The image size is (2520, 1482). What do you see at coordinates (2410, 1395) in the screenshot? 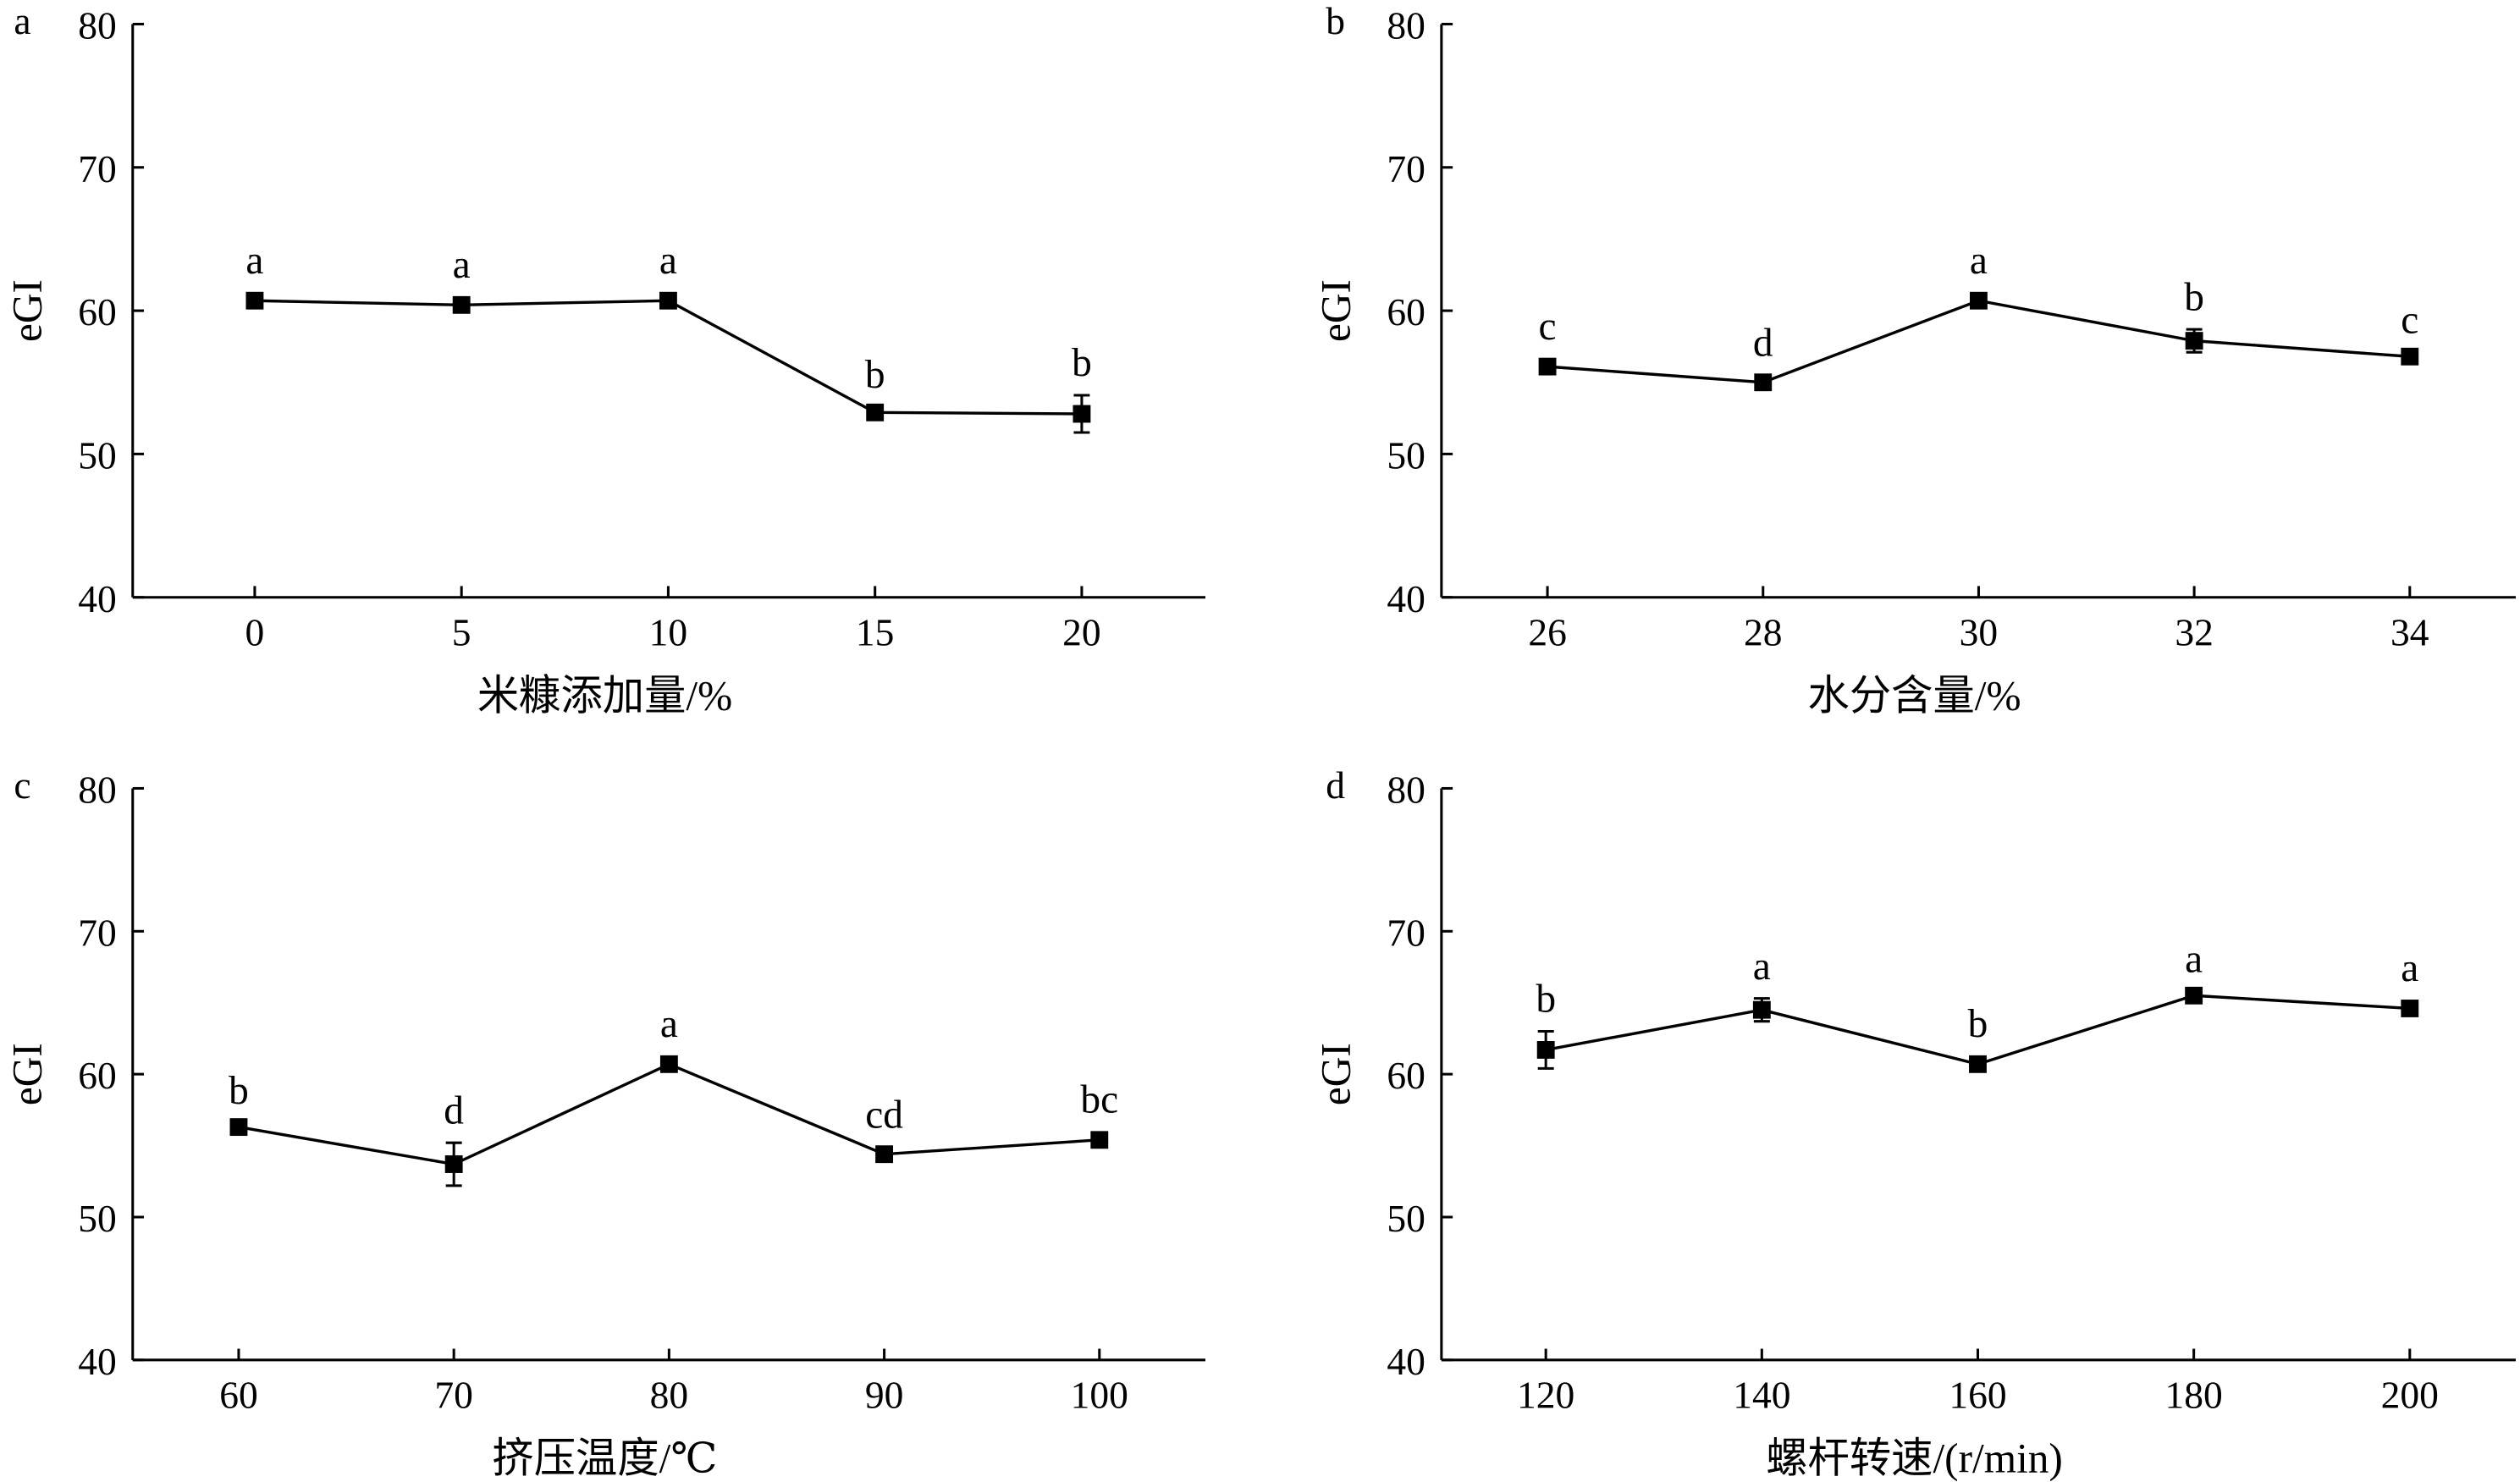
I see `x-tick-label: 200` at bounding box center [2410, 1395].